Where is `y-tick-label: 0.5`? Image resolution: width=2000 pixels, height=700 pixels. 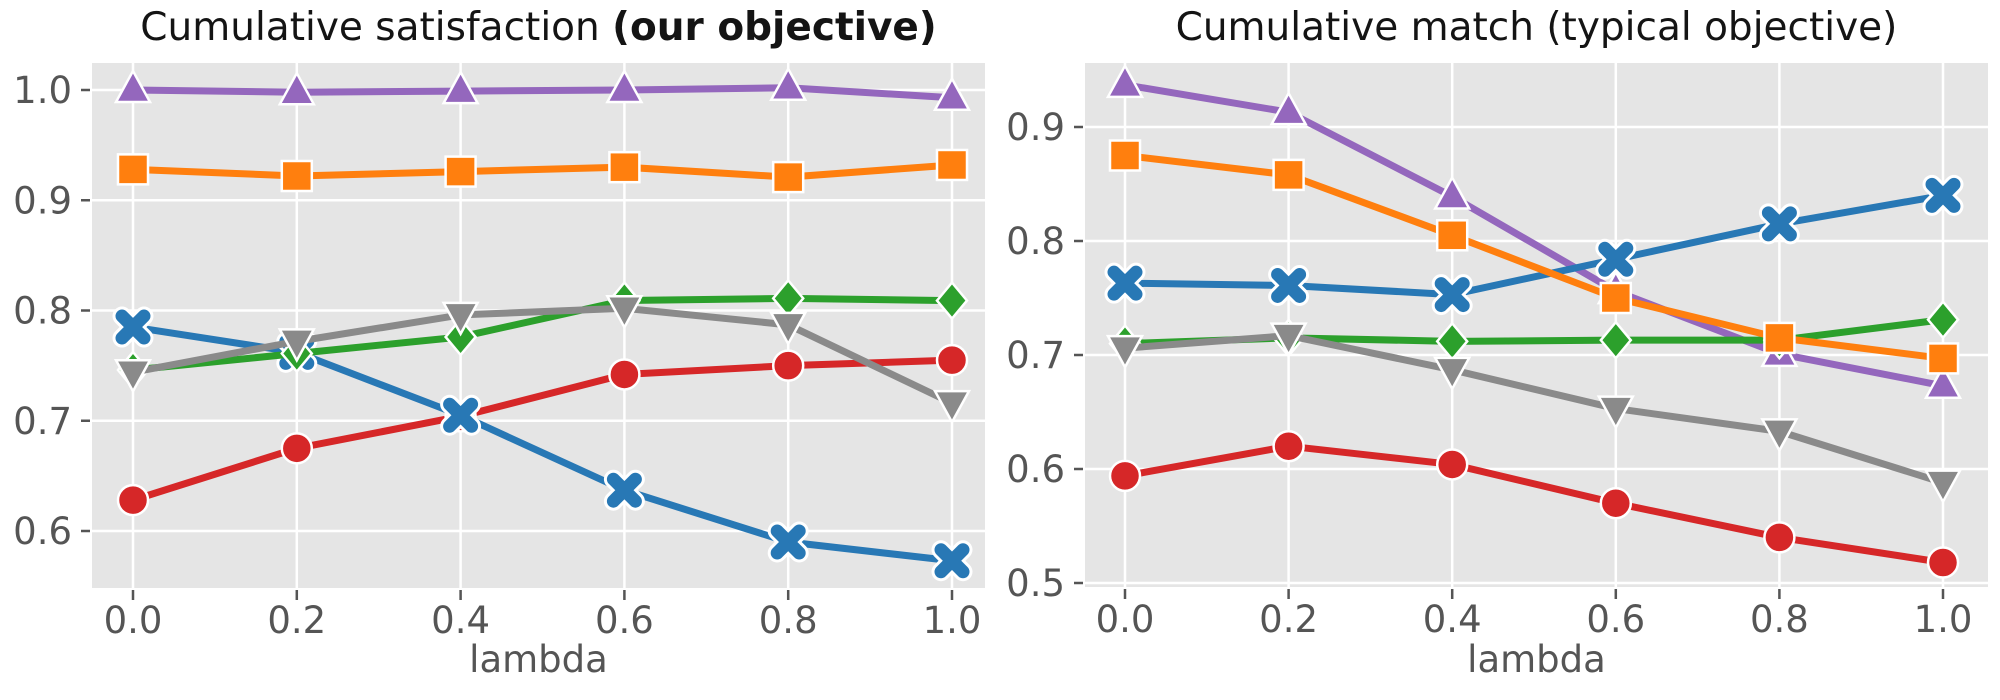 y-tick-label: 0.5 is located at coordinates (1035, 583).